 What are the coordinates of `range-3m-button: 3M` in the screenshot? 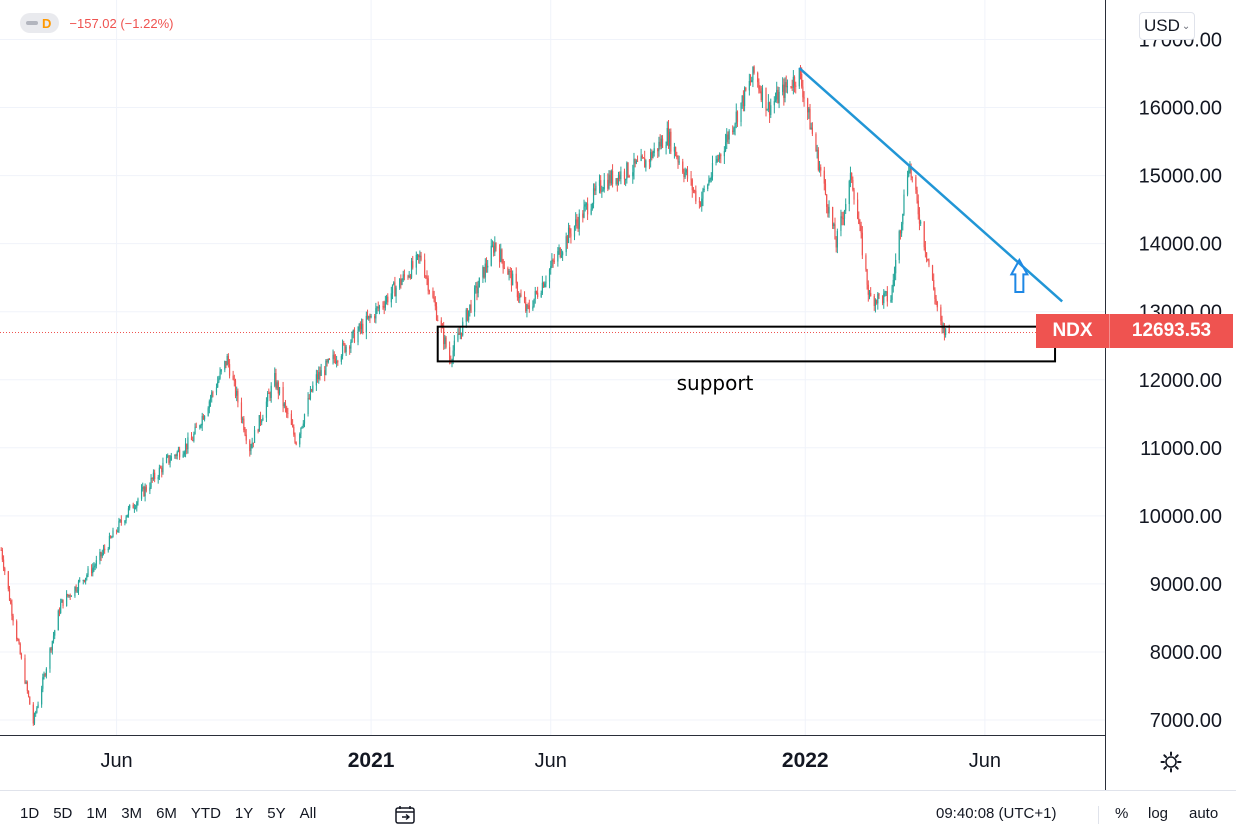 It's located at (132, 813).